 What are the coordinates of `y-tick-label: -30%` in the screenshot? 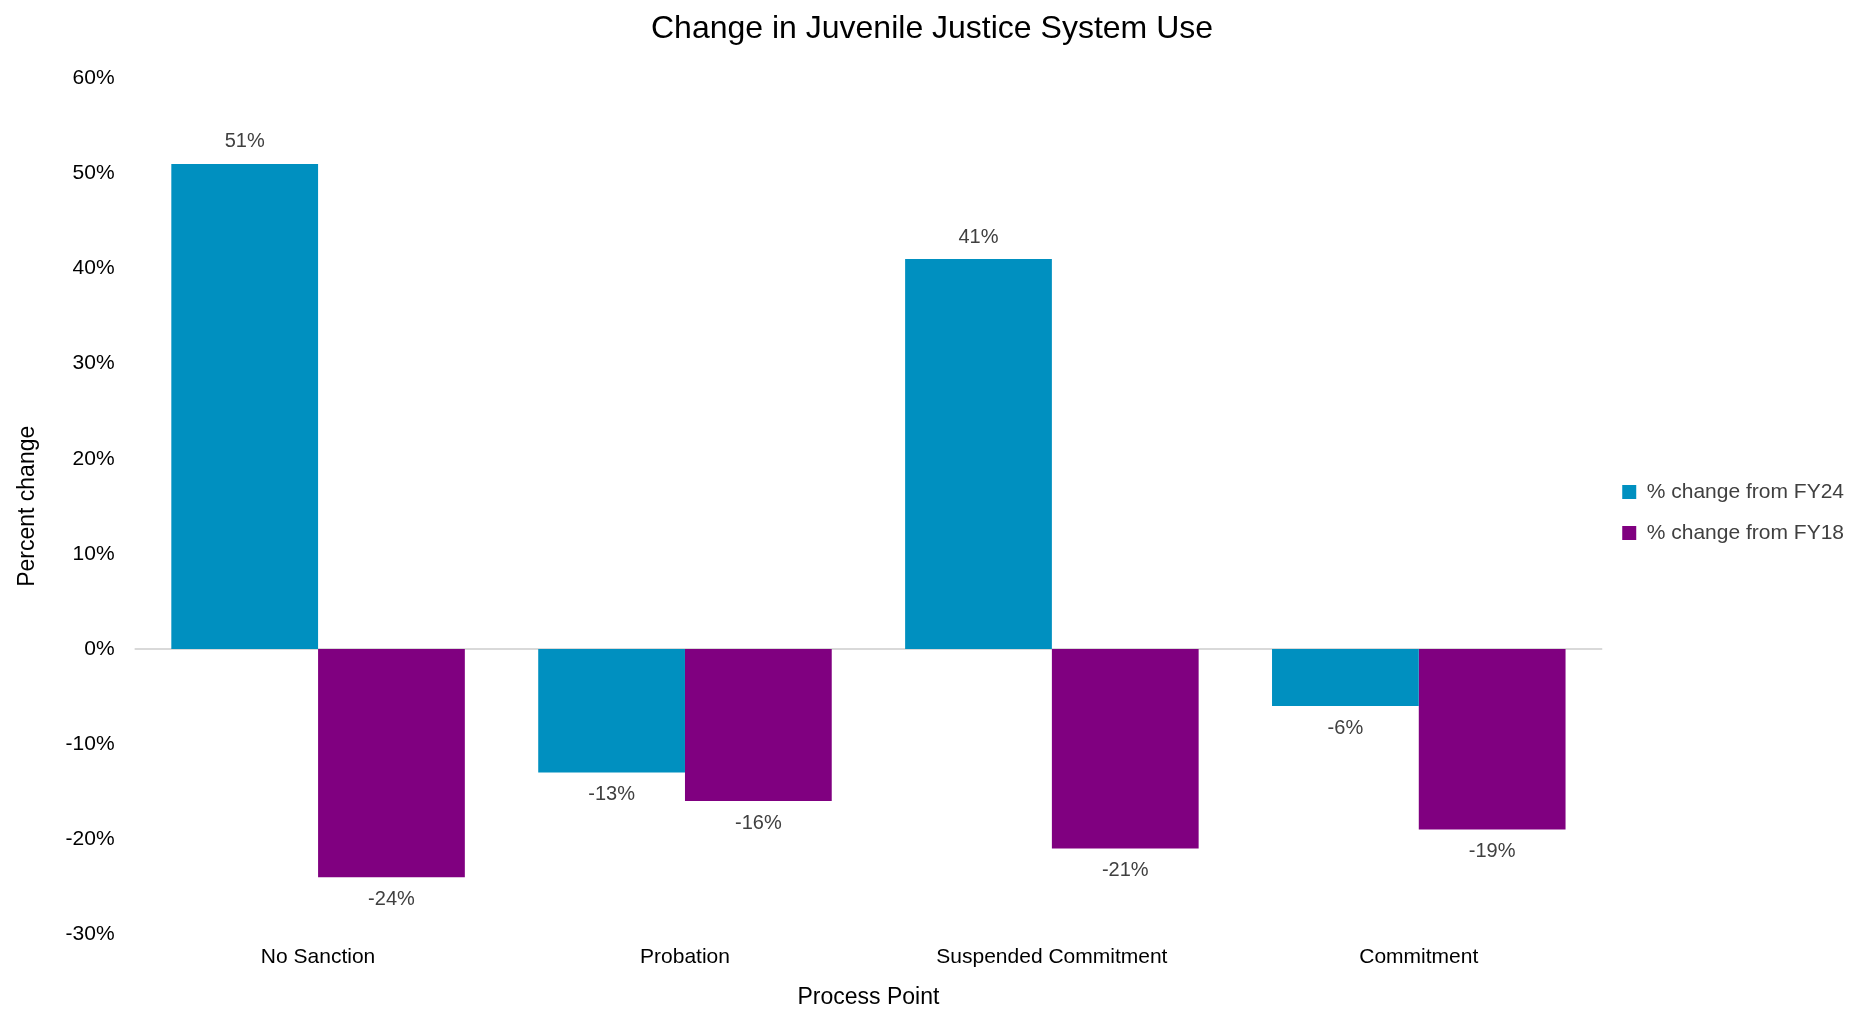 It's located at (90, 932).